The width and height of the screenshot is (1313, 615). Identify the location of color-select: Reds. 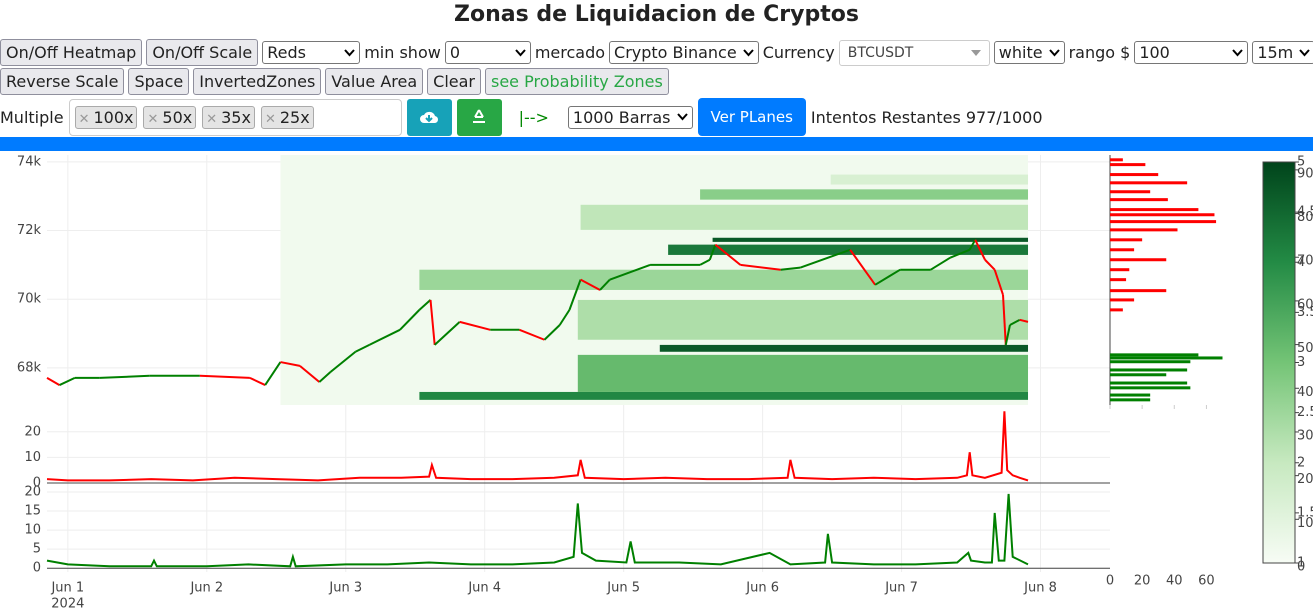
(311, 52).